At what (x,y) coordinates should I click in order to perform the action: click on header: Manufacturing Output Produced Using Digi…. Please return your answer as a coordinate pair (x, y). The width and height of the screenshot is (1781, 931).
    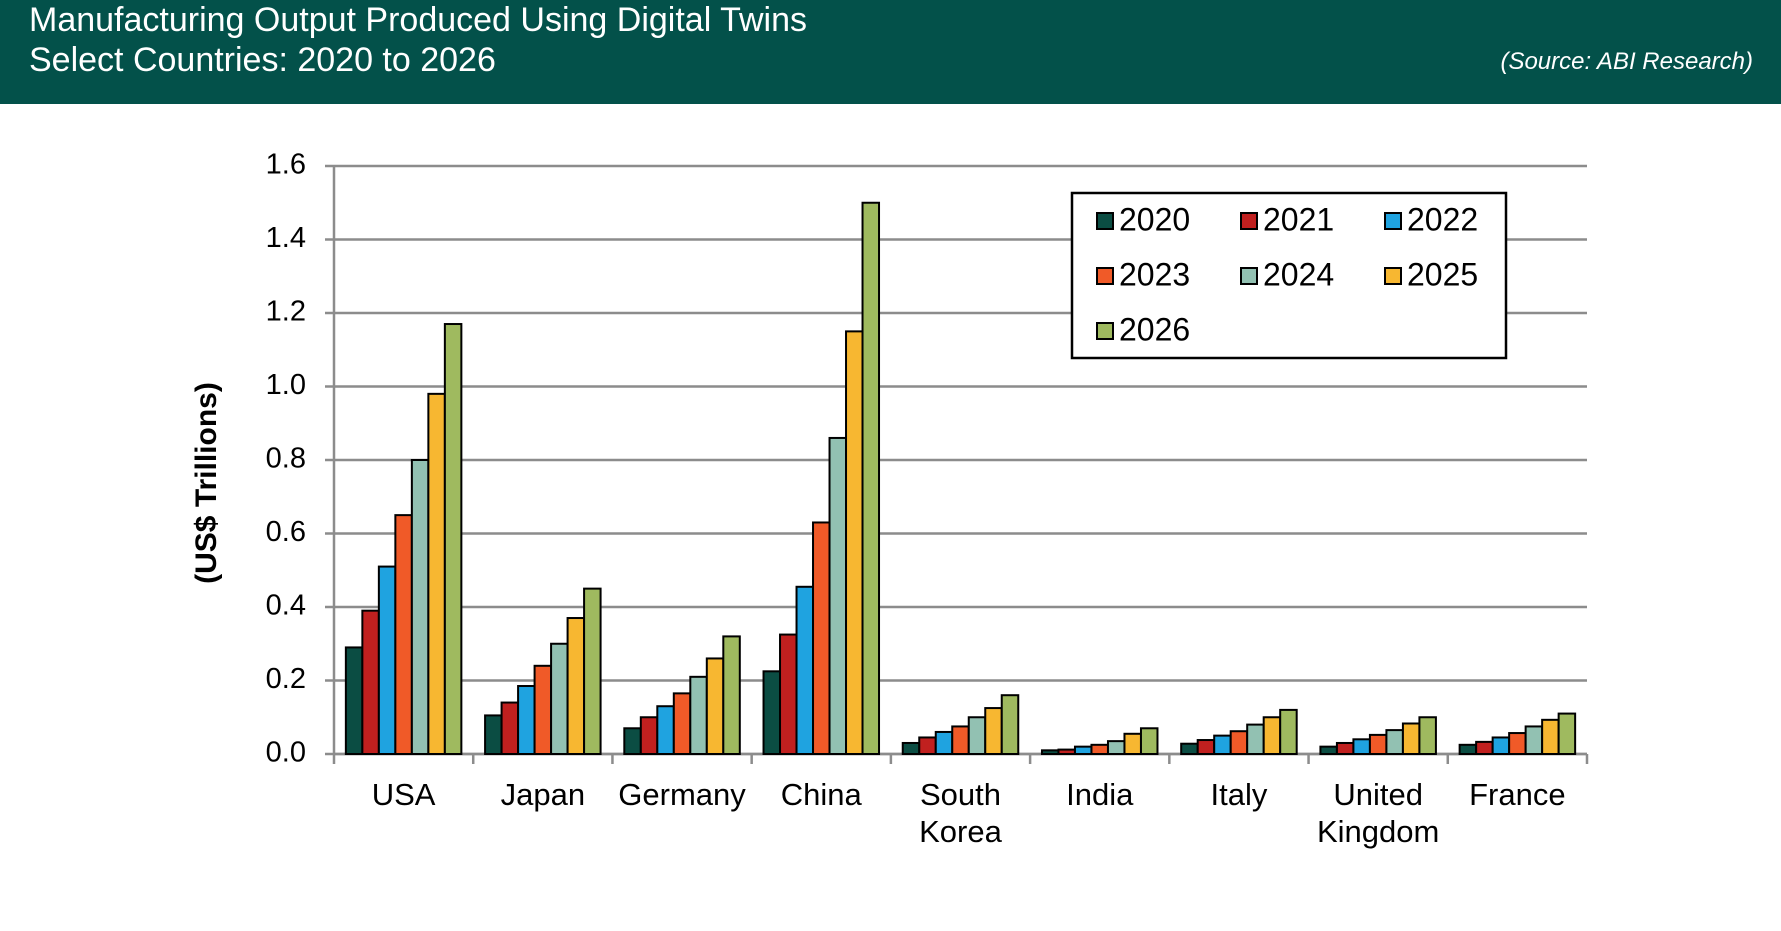
    Looking at the image, I should click on (890, 52).